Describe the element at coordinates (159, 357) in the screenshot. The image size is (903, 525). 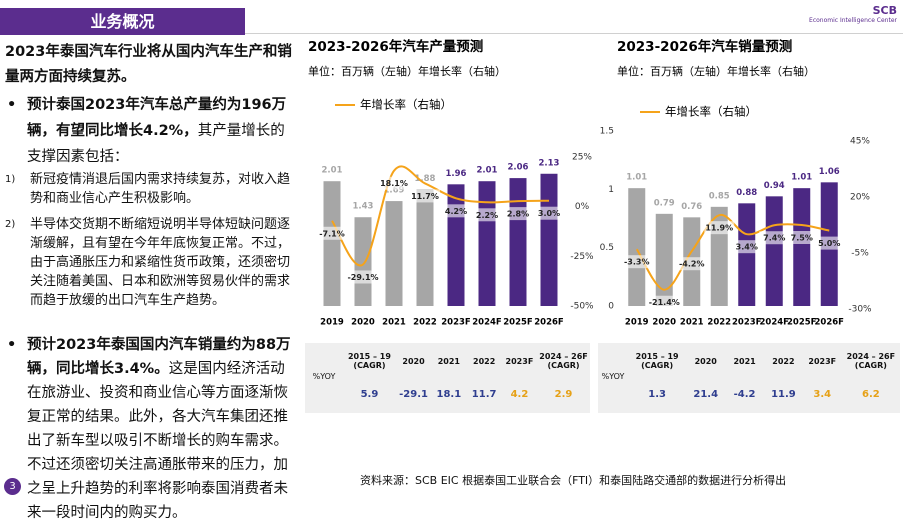
I see `bullet-bold: 预计2023年泰国国内汽车销量约为88万辆，同比增长3.4%。` at that location.